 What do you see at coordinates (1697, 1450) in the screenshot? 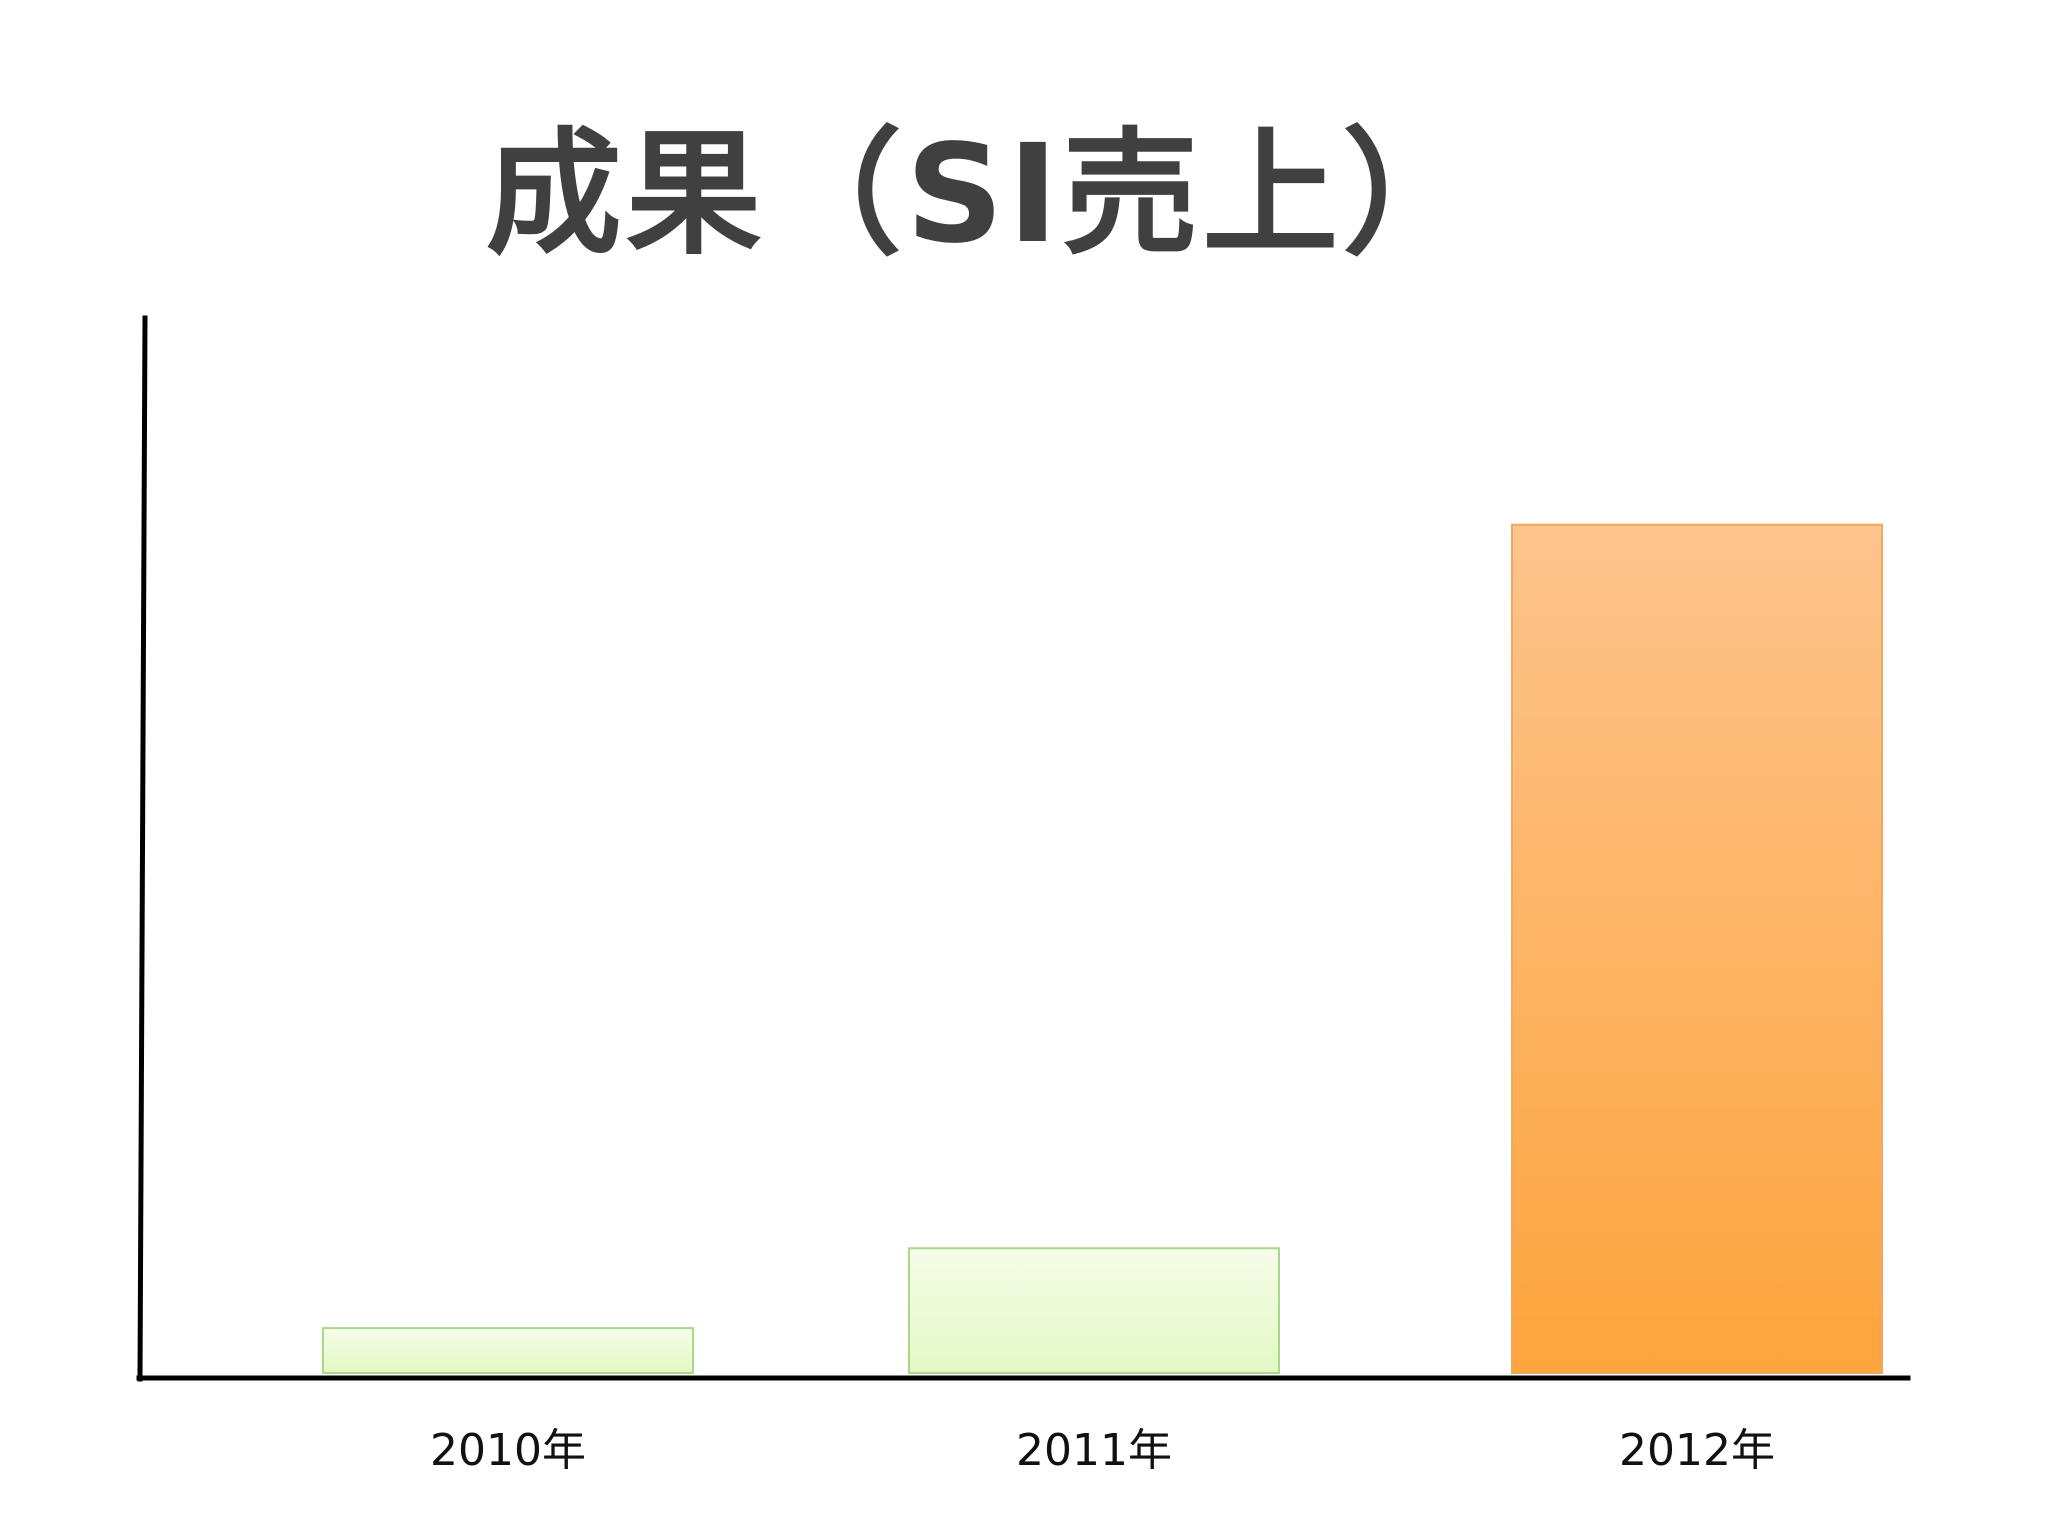
I see `x-tick-label: 2012年` at bounding box center [1697, 1450].